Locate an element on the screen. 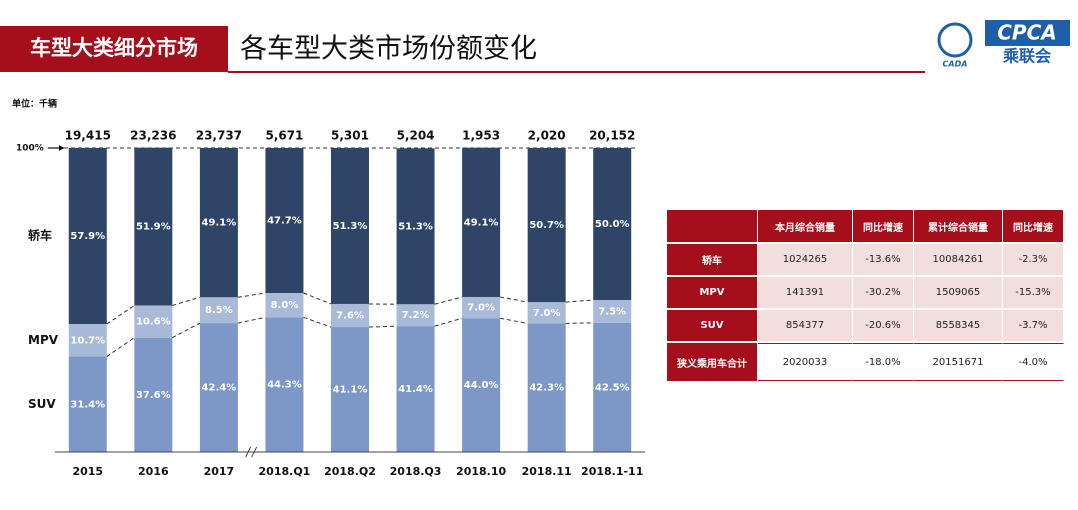  section-title: 车型大类细分市场 is located at coordinates (114, 48).